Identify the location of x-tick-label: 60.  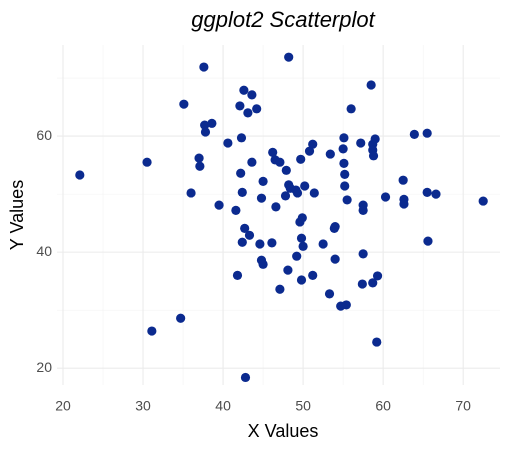
(383, 406).